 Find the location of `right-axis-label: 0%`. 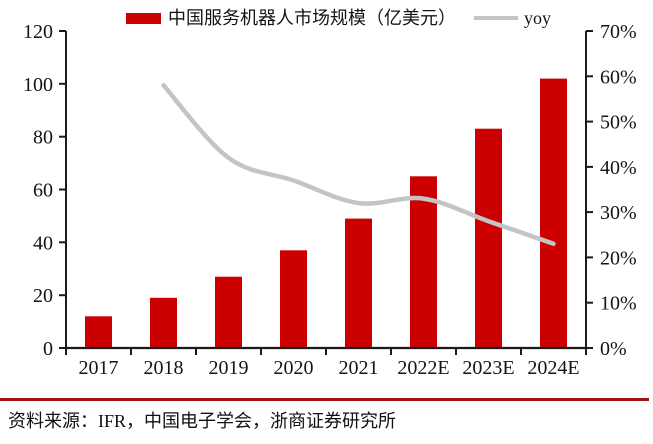

right-axis-label: 0% is located at coordinates (613, 349).